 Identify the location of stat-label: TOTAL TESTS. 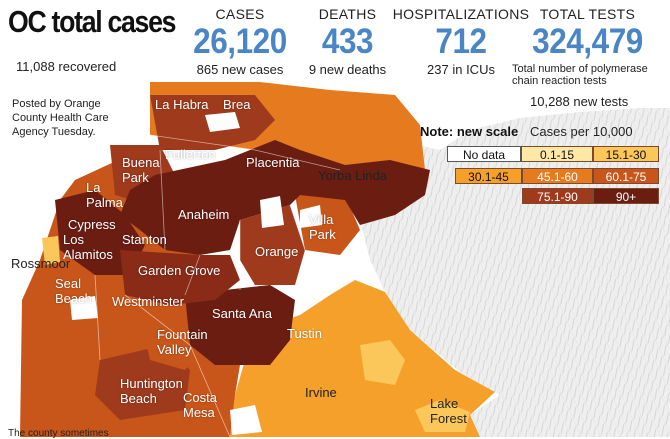
(587, 14).